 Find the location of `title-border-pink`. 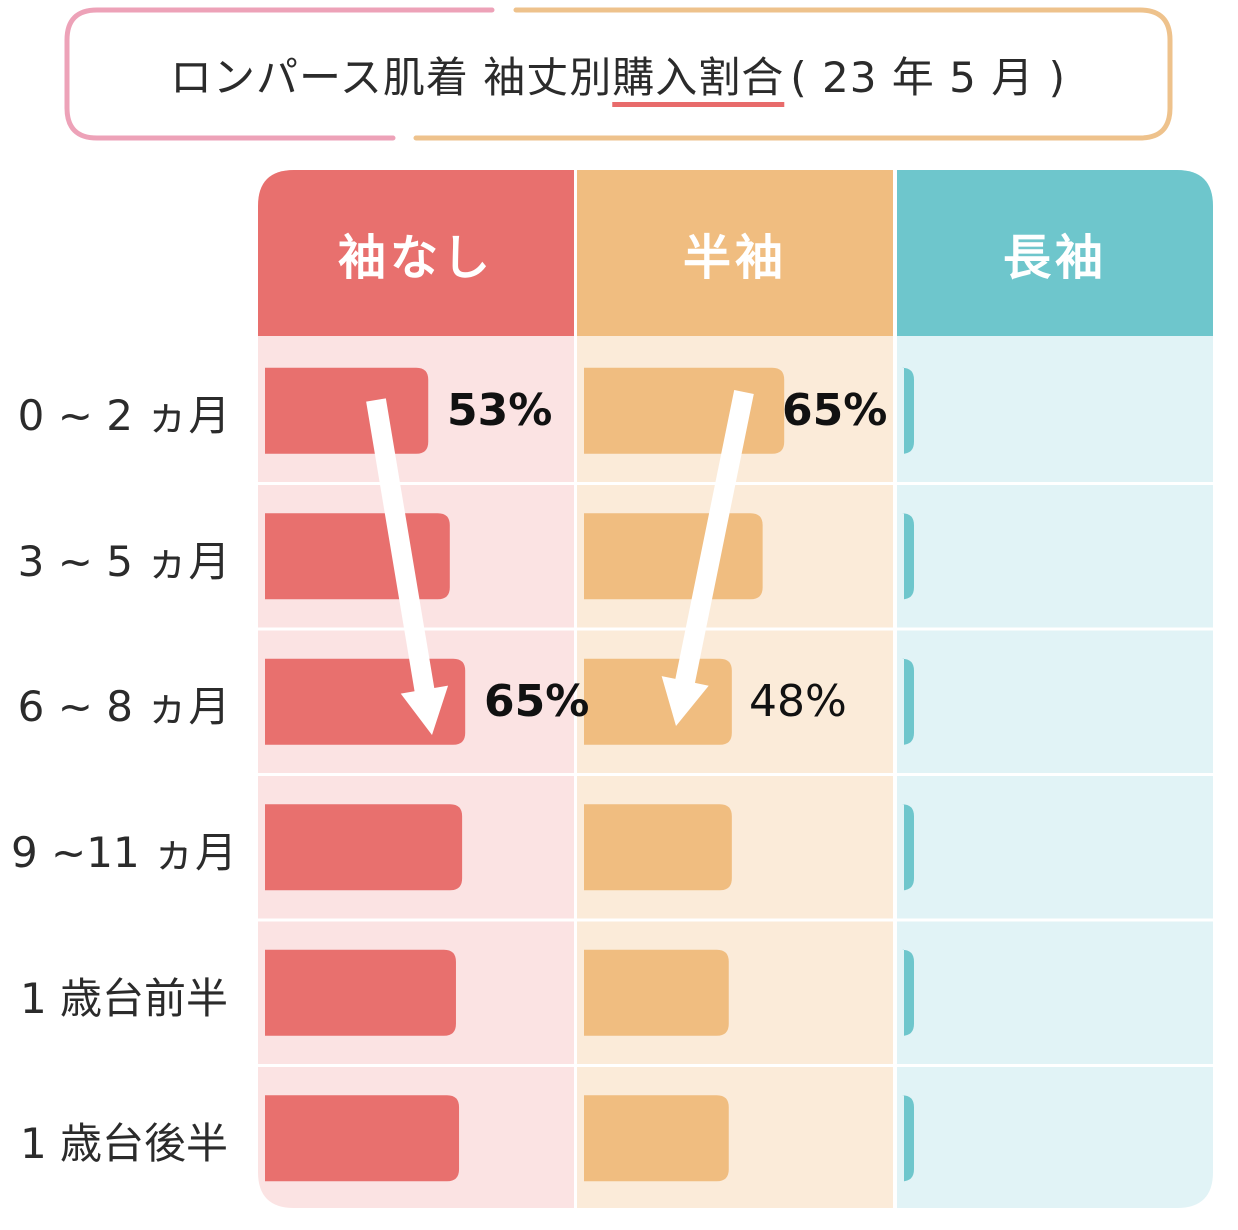

title-border-pink is located at coordinates (279, 74).